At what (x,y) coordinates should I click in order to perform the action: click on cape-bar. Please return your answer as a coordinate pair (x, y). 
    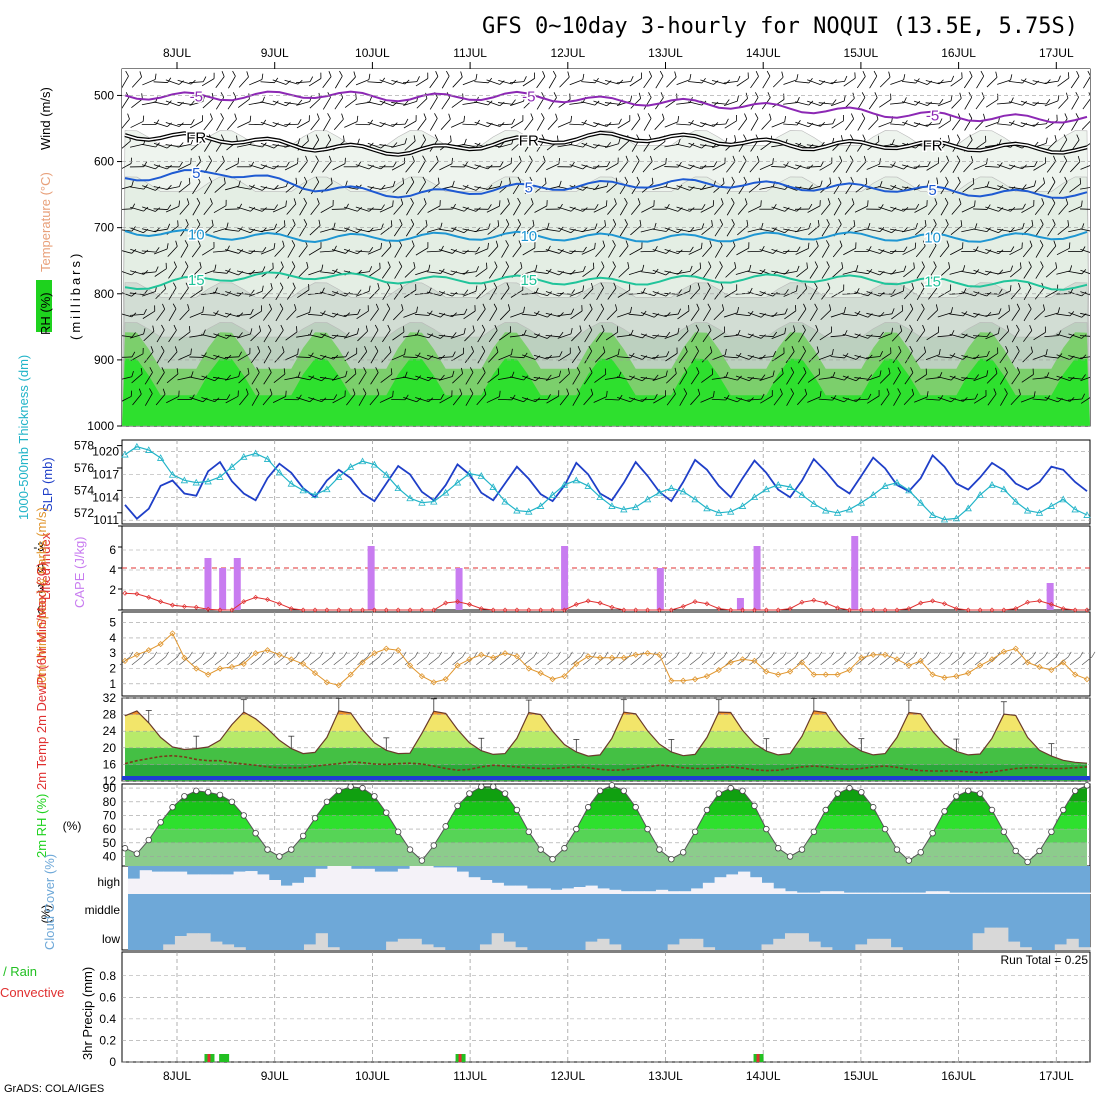
    Looking at the image, I should click on (371, 578).